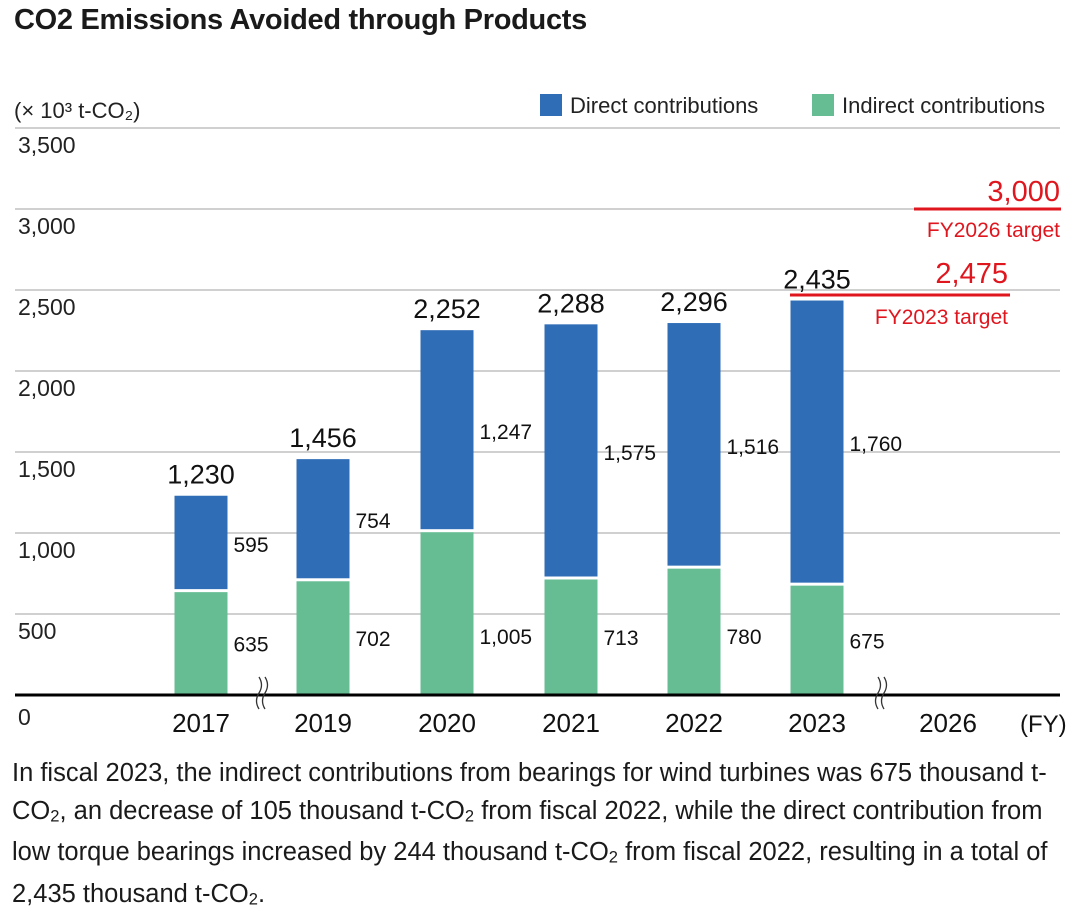 This screenshot has width=1072, height=918. What do you see at coordinates (47, 226) in the screenshot?
I see `y-tick-label: 3,000` at bounding box center [47, 226].